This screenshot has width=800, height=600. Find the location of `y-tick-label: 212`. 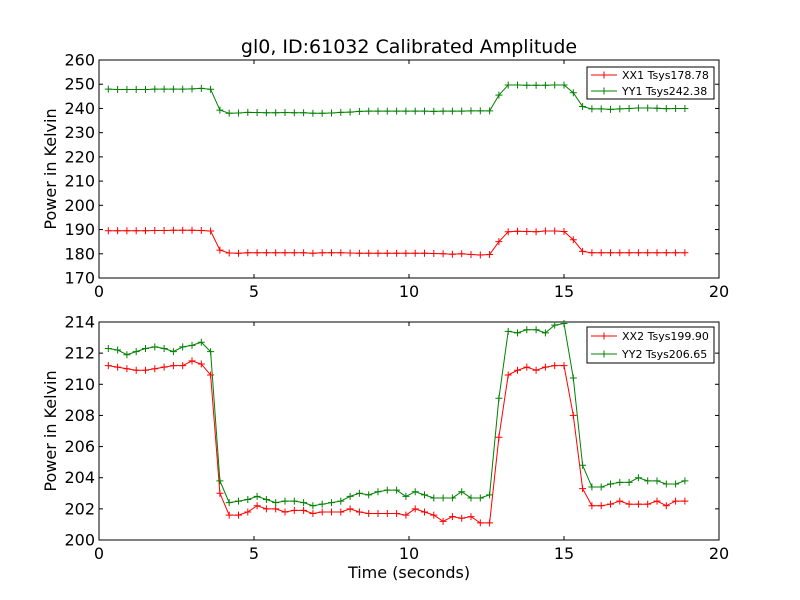

y-tick-label: 212 is located at coordinates (79, 353).